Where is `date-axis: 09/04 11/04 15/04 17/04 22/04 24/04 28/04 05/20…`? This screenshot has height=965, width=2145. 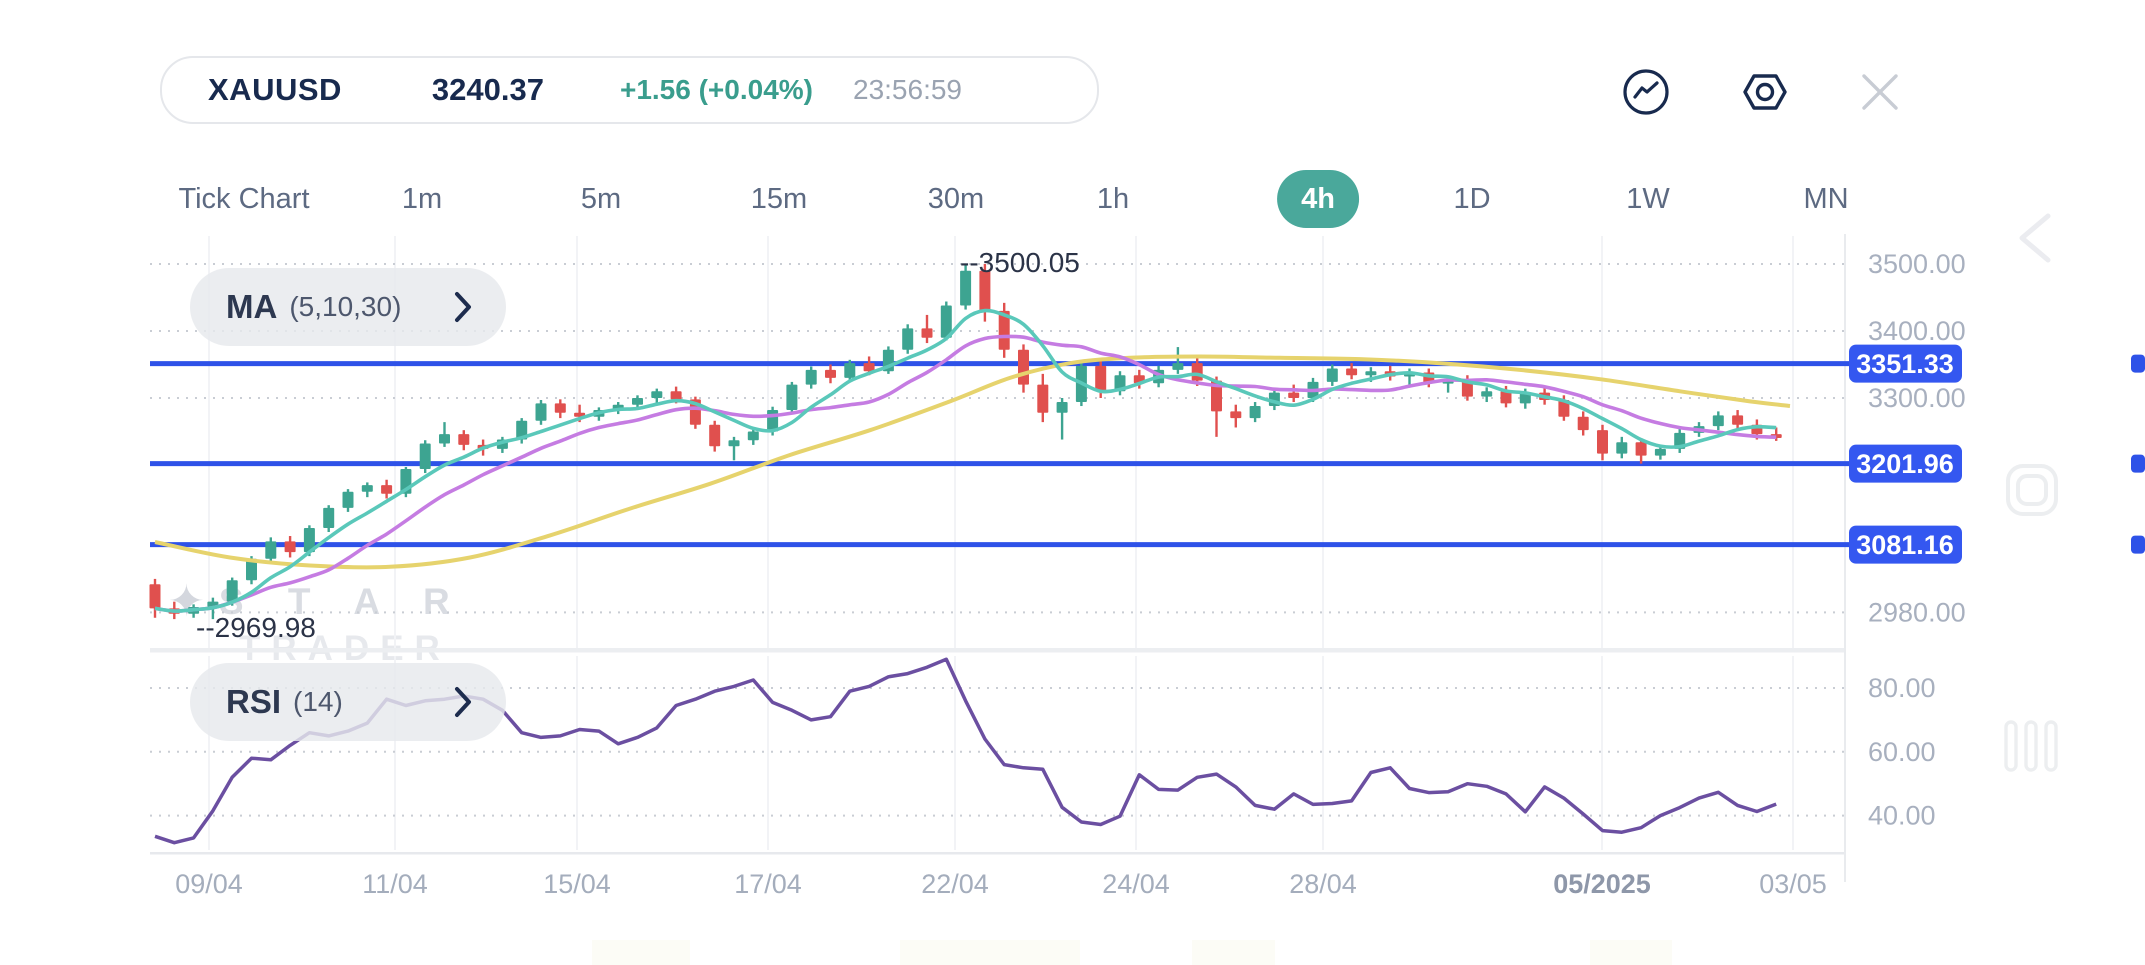
date-axis: 09/04 11/04 15/04 17/04 22/04 24/04 28/04 05/20… is located at coordinates (1001, 884).